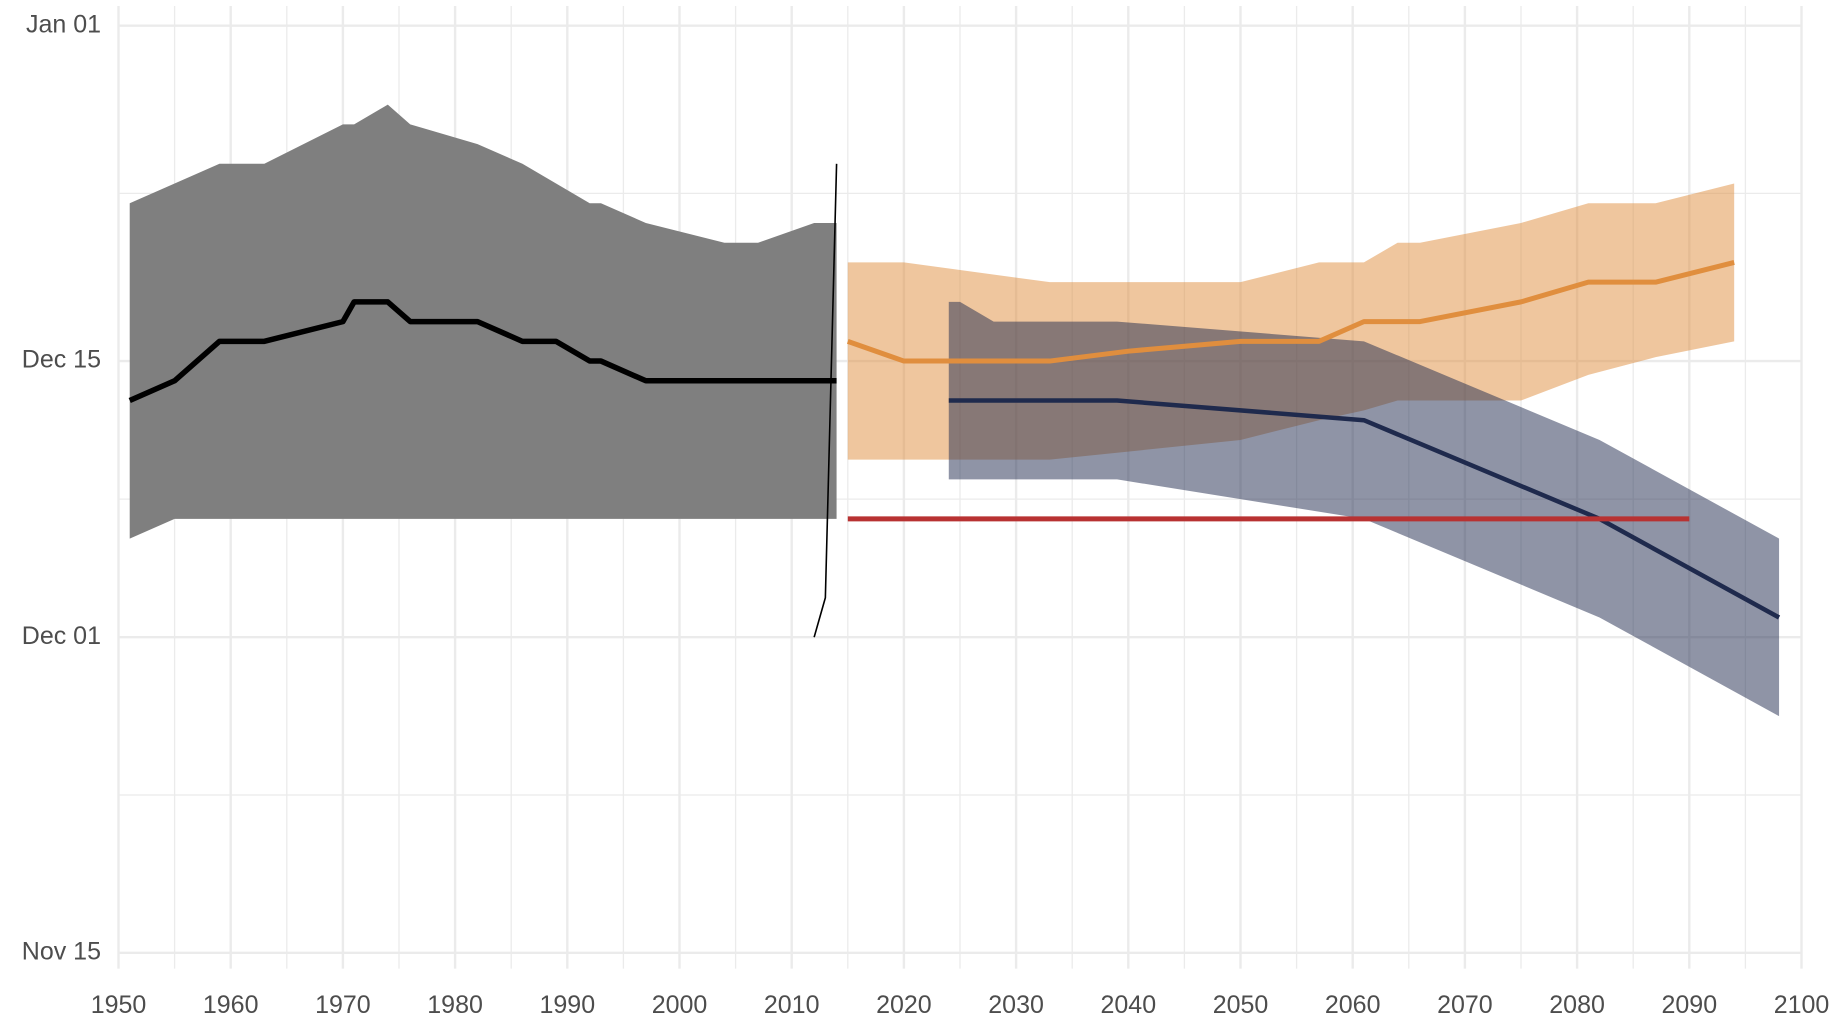  I want to click on x-tick-label: 2020, so click(904, 1005).